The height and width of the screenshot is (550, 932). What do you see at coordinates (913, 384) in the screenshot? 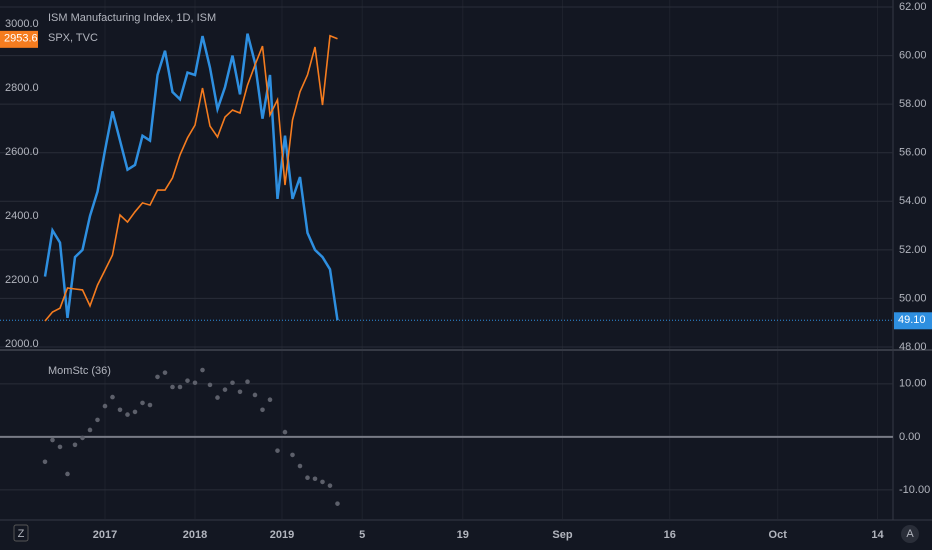
I see `y-tick-label: 10.00` at bounding box center [913, 384].